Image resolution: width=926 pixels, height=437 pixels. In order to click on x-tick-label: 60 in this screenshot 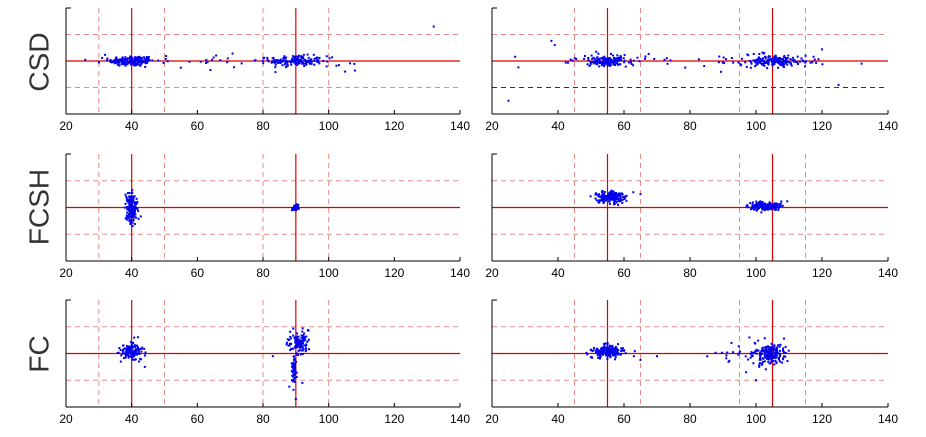, I will do `click(198, 273)`.